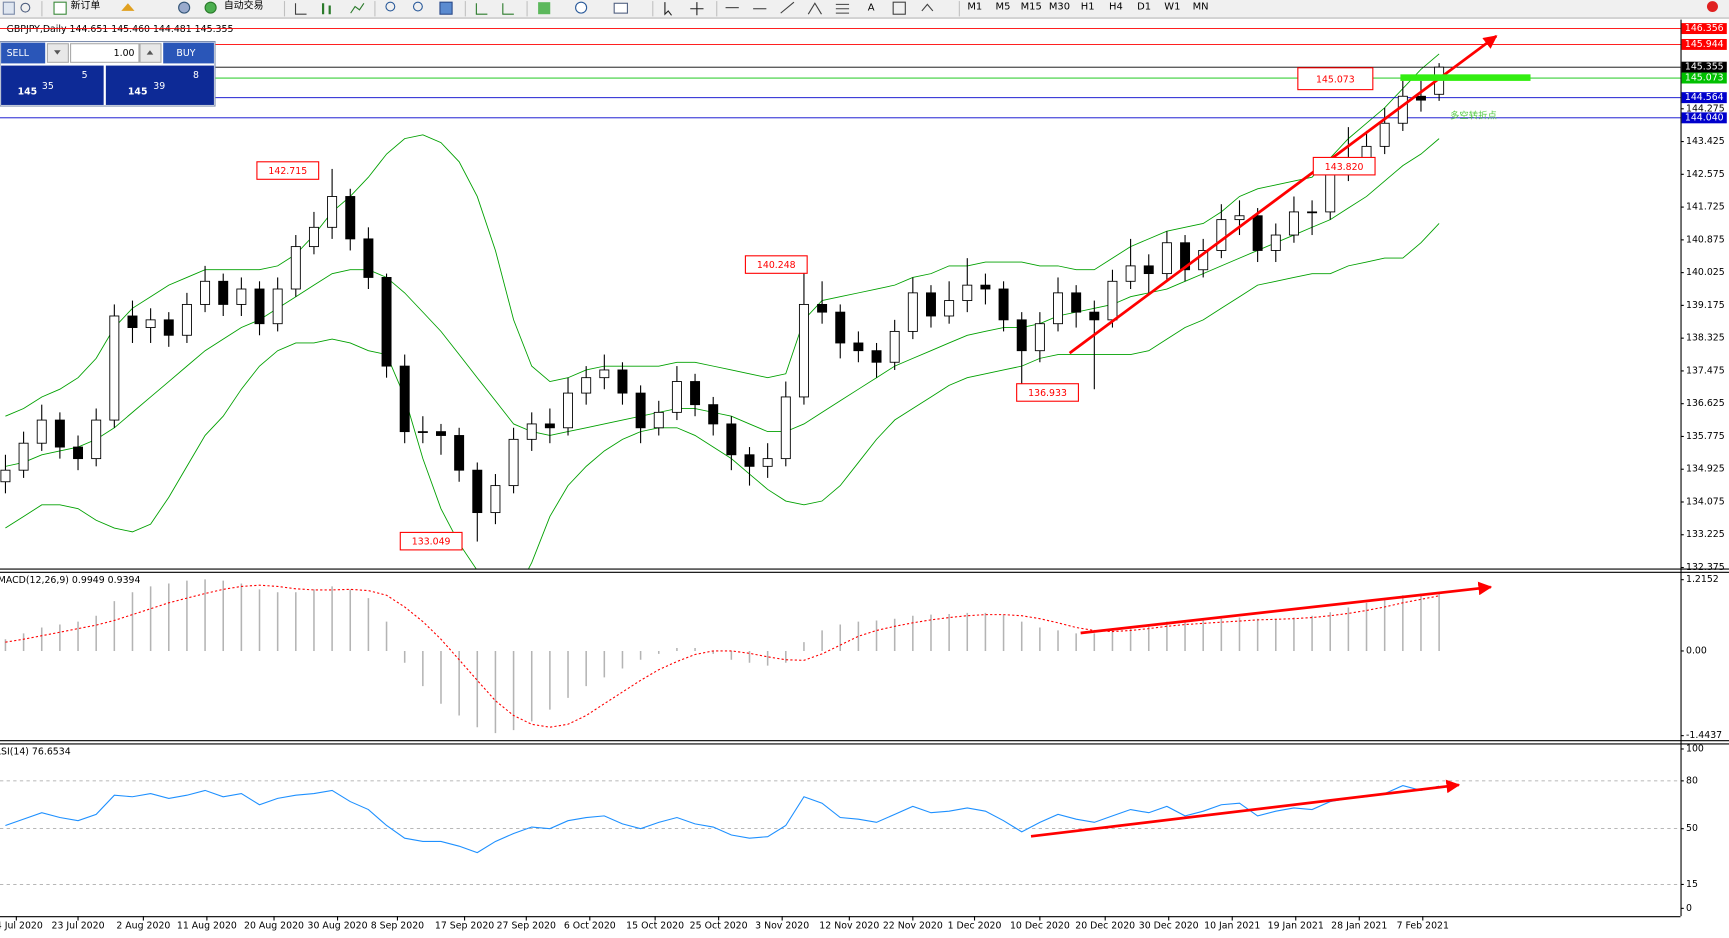 This screenshot has height=938, width=1729. Describe the element at coordinates (1695, 749) in the screenshot. I see `y-tick-label: 100` at that location.